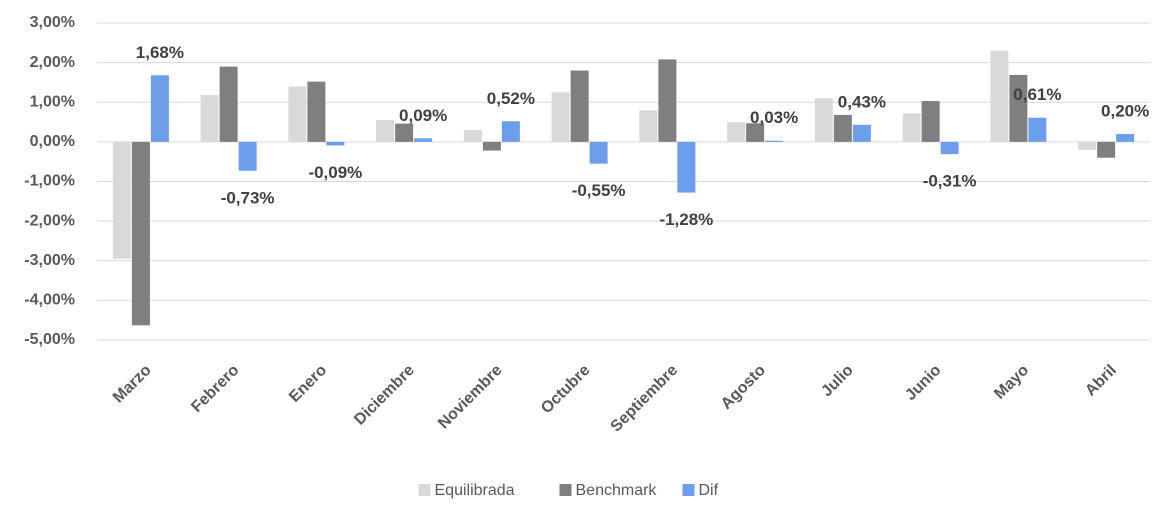 Image resolution: width=1170 pixels, height=507 pixels. Describe the element at coordinates (49, 181) in the screenshot. I see `y-tick-label: -1,00%` at that location.